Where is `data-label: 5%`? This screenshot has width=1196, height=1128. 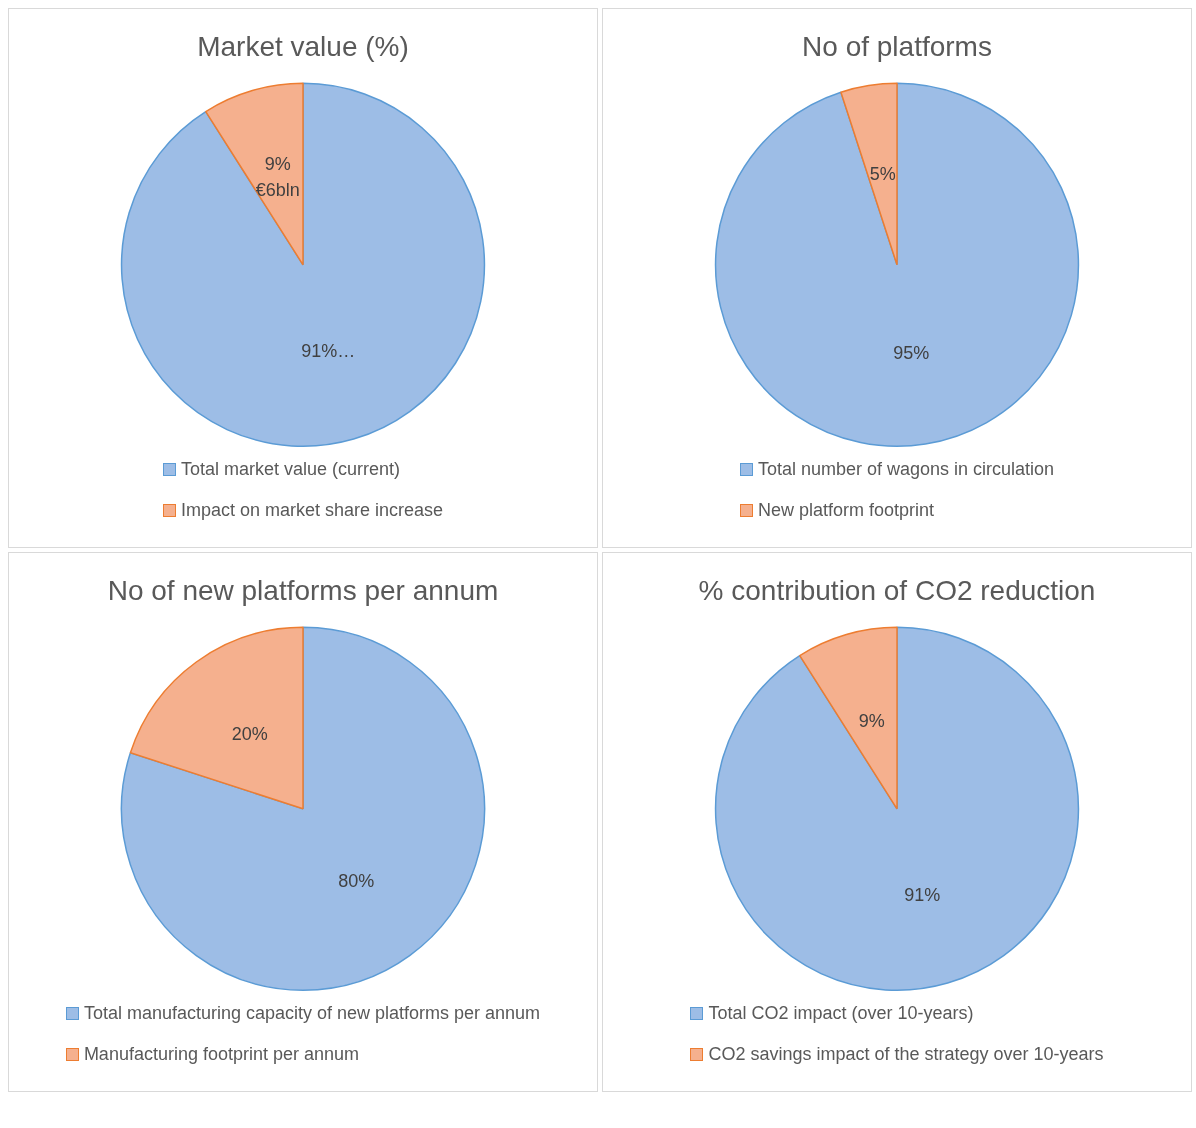 data-label: 5% is located at coordinates (882, 174).